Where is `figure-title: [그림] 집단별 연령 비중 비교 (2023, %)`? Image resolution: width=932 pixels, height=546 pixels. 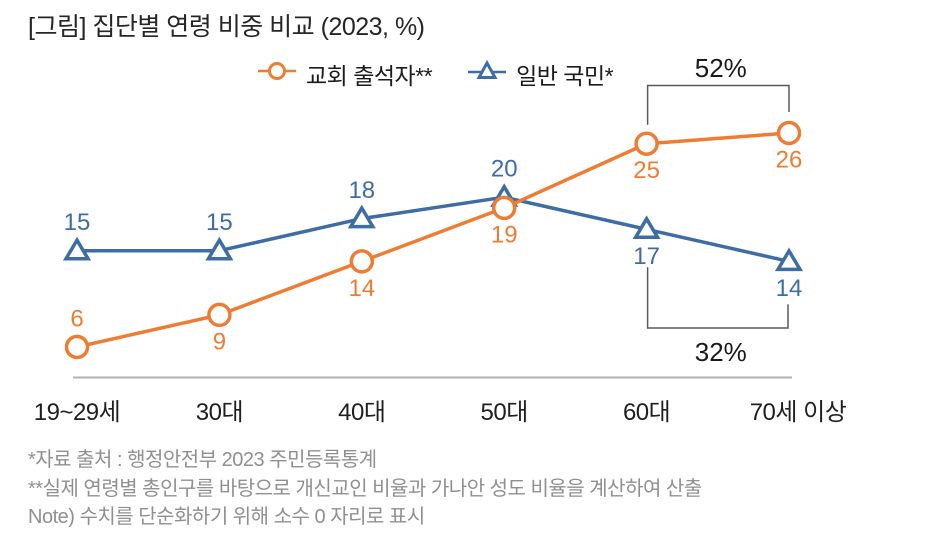
figure-title: [그림] 집단별 연령 비중 비교 (2023, %) is located at coordinates (226, 27).